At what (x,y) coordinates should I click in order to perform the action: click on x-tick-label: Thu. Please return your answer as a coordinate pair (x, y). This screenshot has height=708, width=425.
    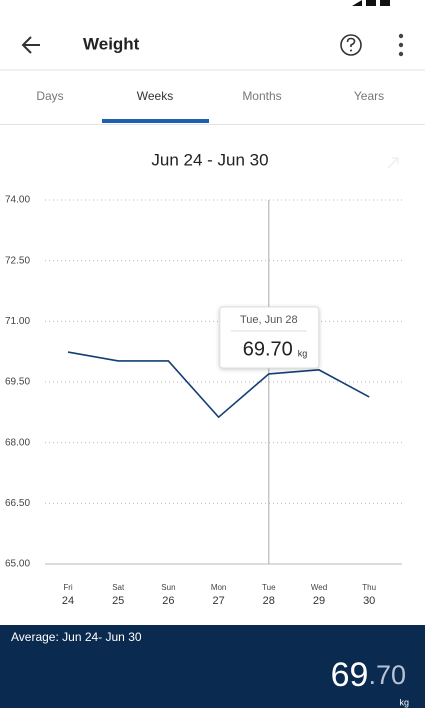
    Looking at the image, I should click on (369, 587).